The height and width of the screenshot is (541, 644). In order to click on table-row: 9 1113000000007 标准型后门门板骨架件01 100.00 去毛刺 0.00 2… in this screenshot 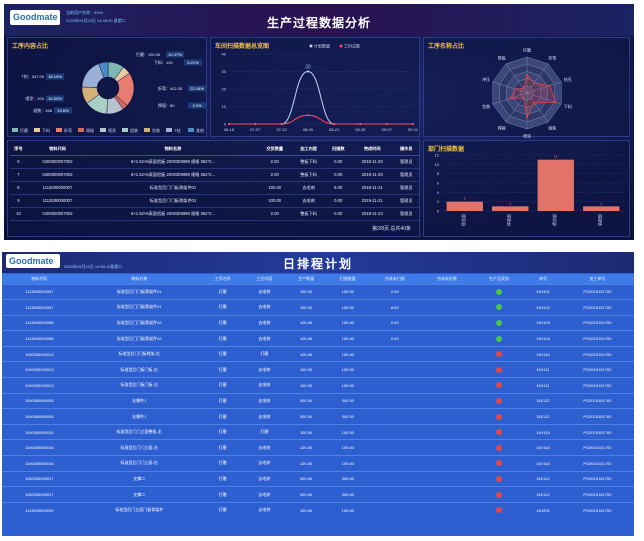, I will do `click(214, 201)`.